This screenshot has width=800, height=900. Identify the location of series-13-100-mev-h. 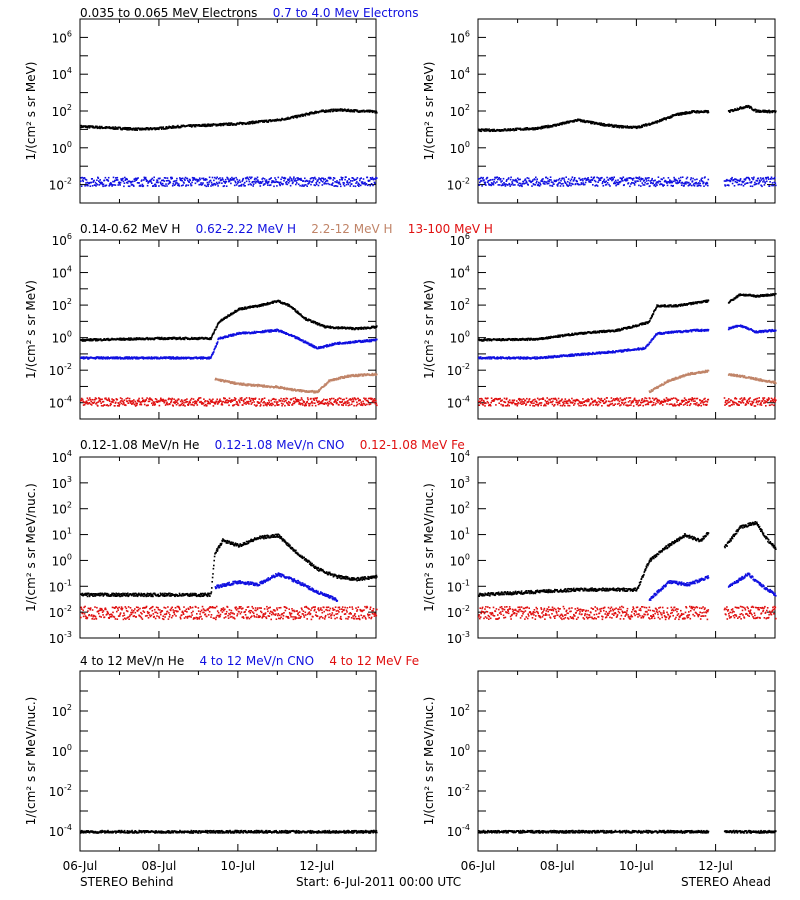
(229, 402).